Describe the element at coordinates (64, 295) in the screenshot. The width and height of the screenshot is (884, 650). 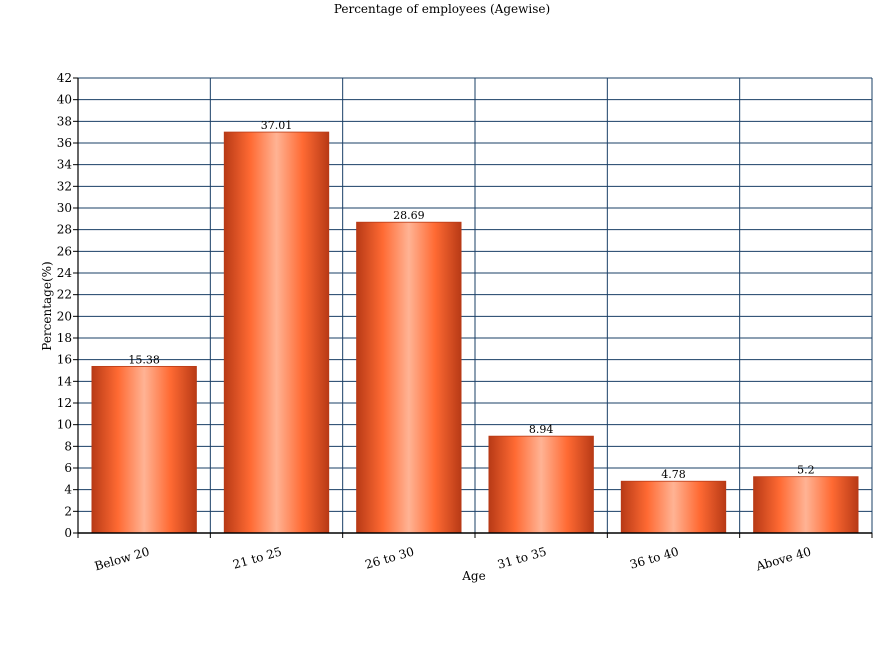
I see `y-tick-label: 22` at that location.